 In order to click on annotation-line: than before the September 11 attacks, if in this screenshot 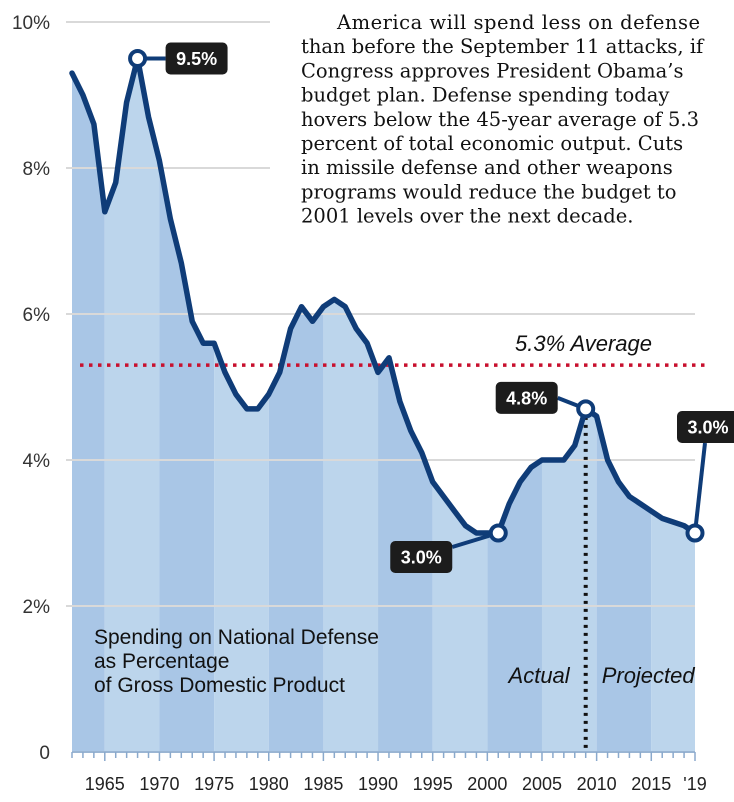, I will do `click(503, 46)`.